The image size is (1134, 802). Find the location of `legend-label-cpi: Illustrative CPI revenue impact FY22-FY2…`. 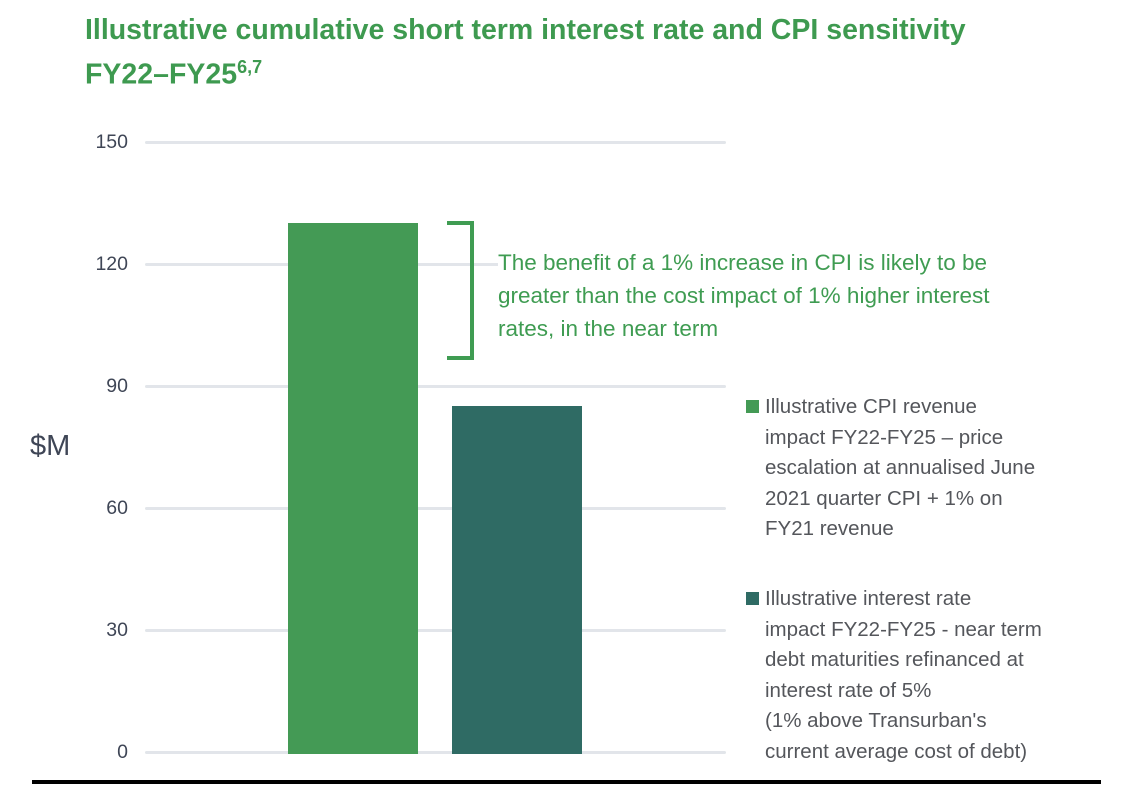

legend-label-cpi: Illustrative CPI revenue impact FY22-FY2… is located at coordinates (900, 467).